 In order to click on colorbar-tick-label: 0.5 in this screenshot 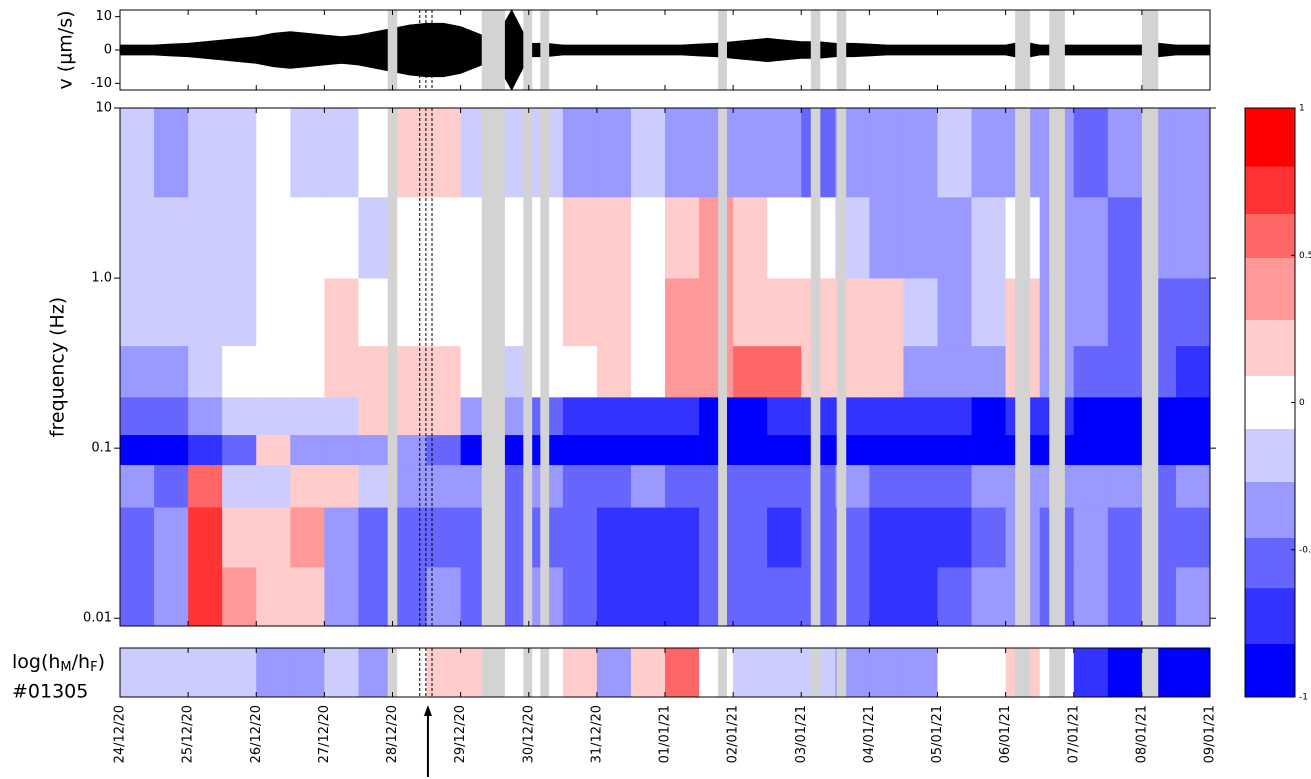, I will do `click(1305, 256)`.